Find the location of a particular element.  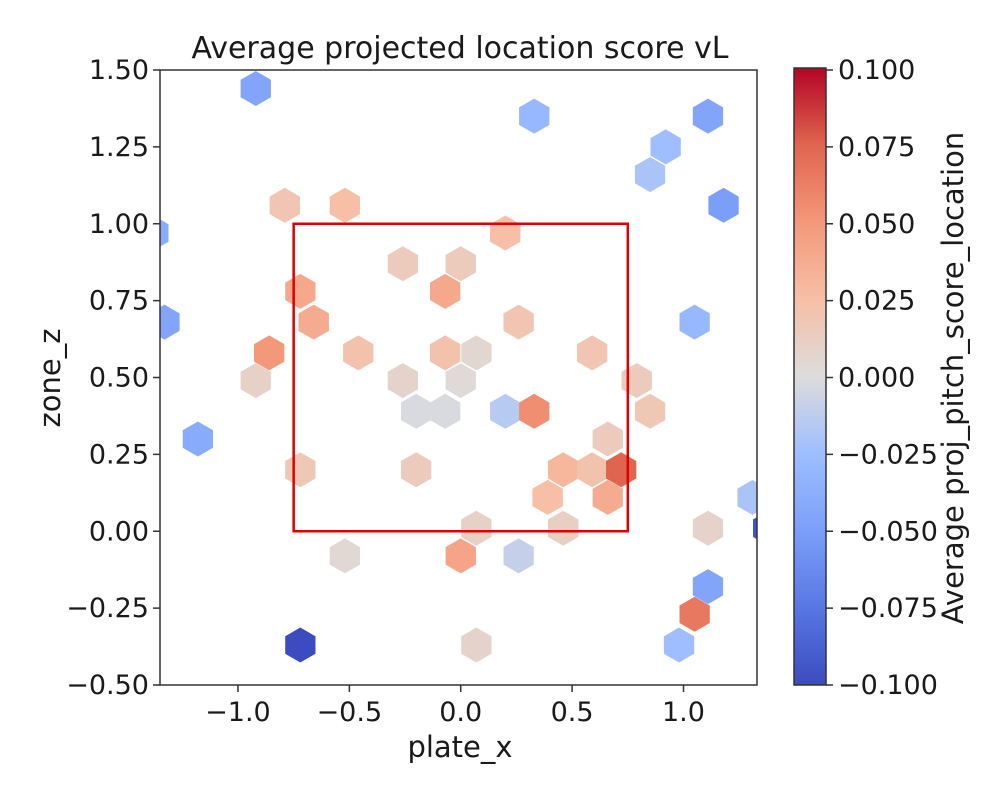

colorbar-tick-label: 0.000 is located at coordinates (876, 378).